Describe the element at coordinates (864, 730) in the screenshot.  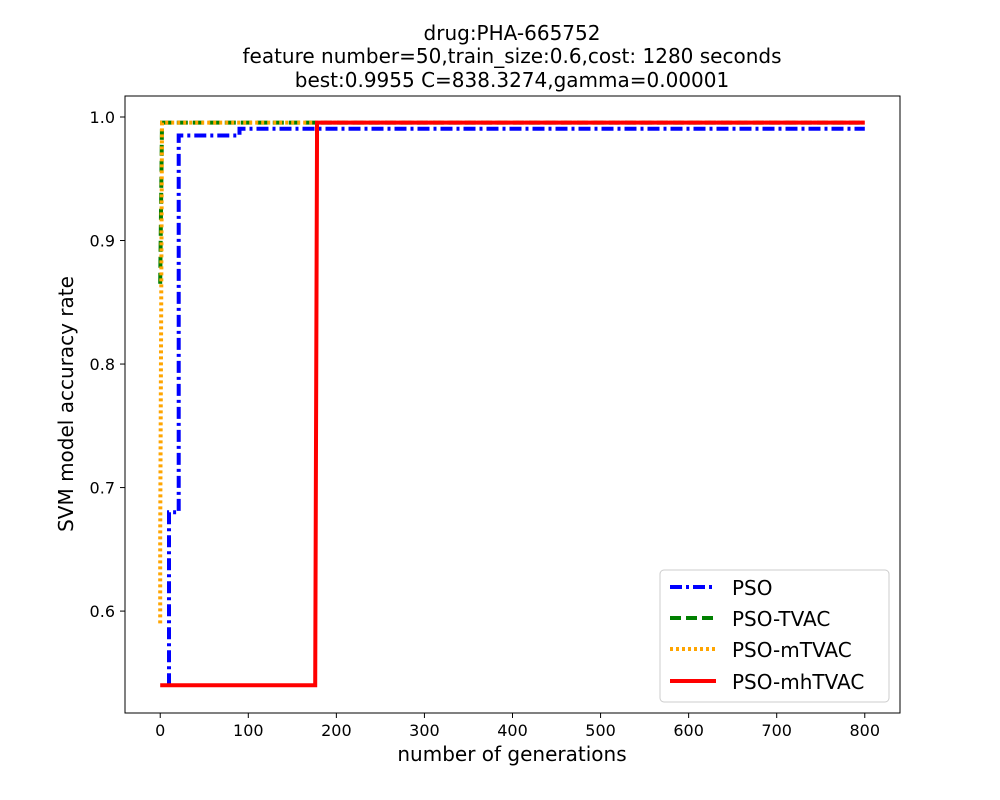
I see `x-tick-label: 800` at that location.